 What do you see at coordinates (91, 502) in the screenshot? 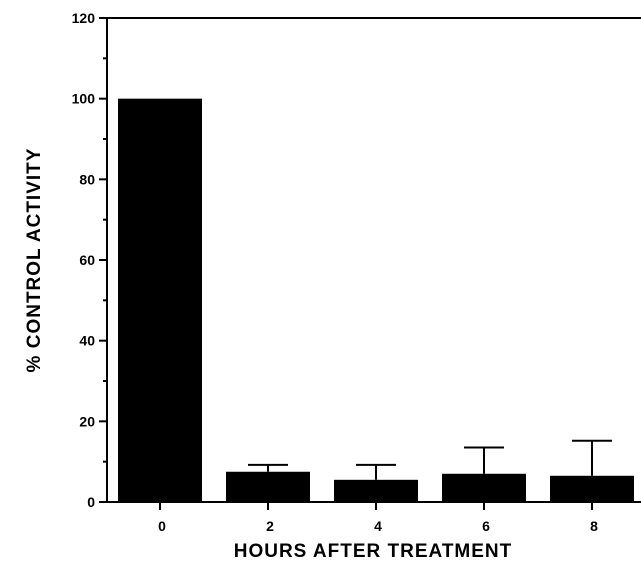
I see `y-tick-label: 0` at bounding box center [91, 502].